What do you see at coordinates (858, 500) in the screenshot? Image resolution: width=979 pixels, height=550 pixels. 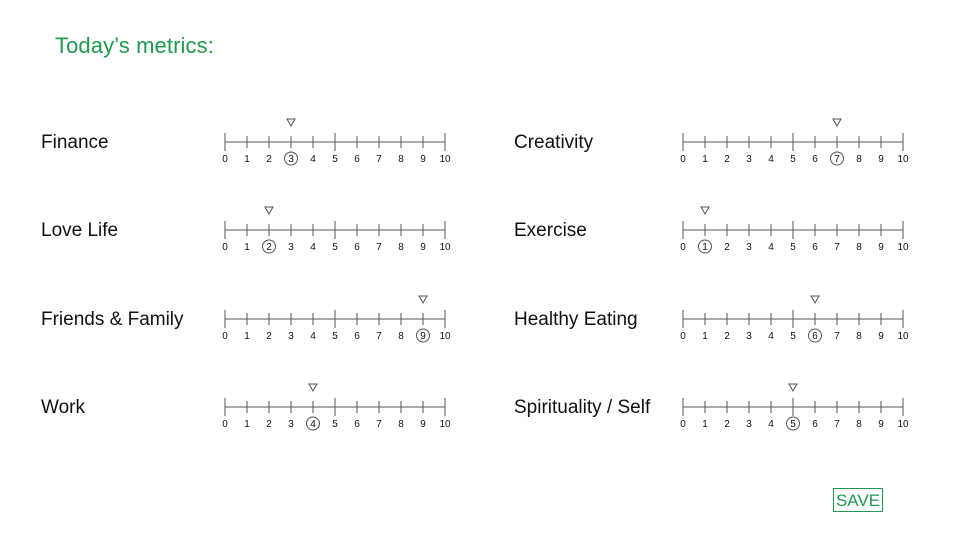 I see `save-button: SAVE` at bounding box center [858, 500].